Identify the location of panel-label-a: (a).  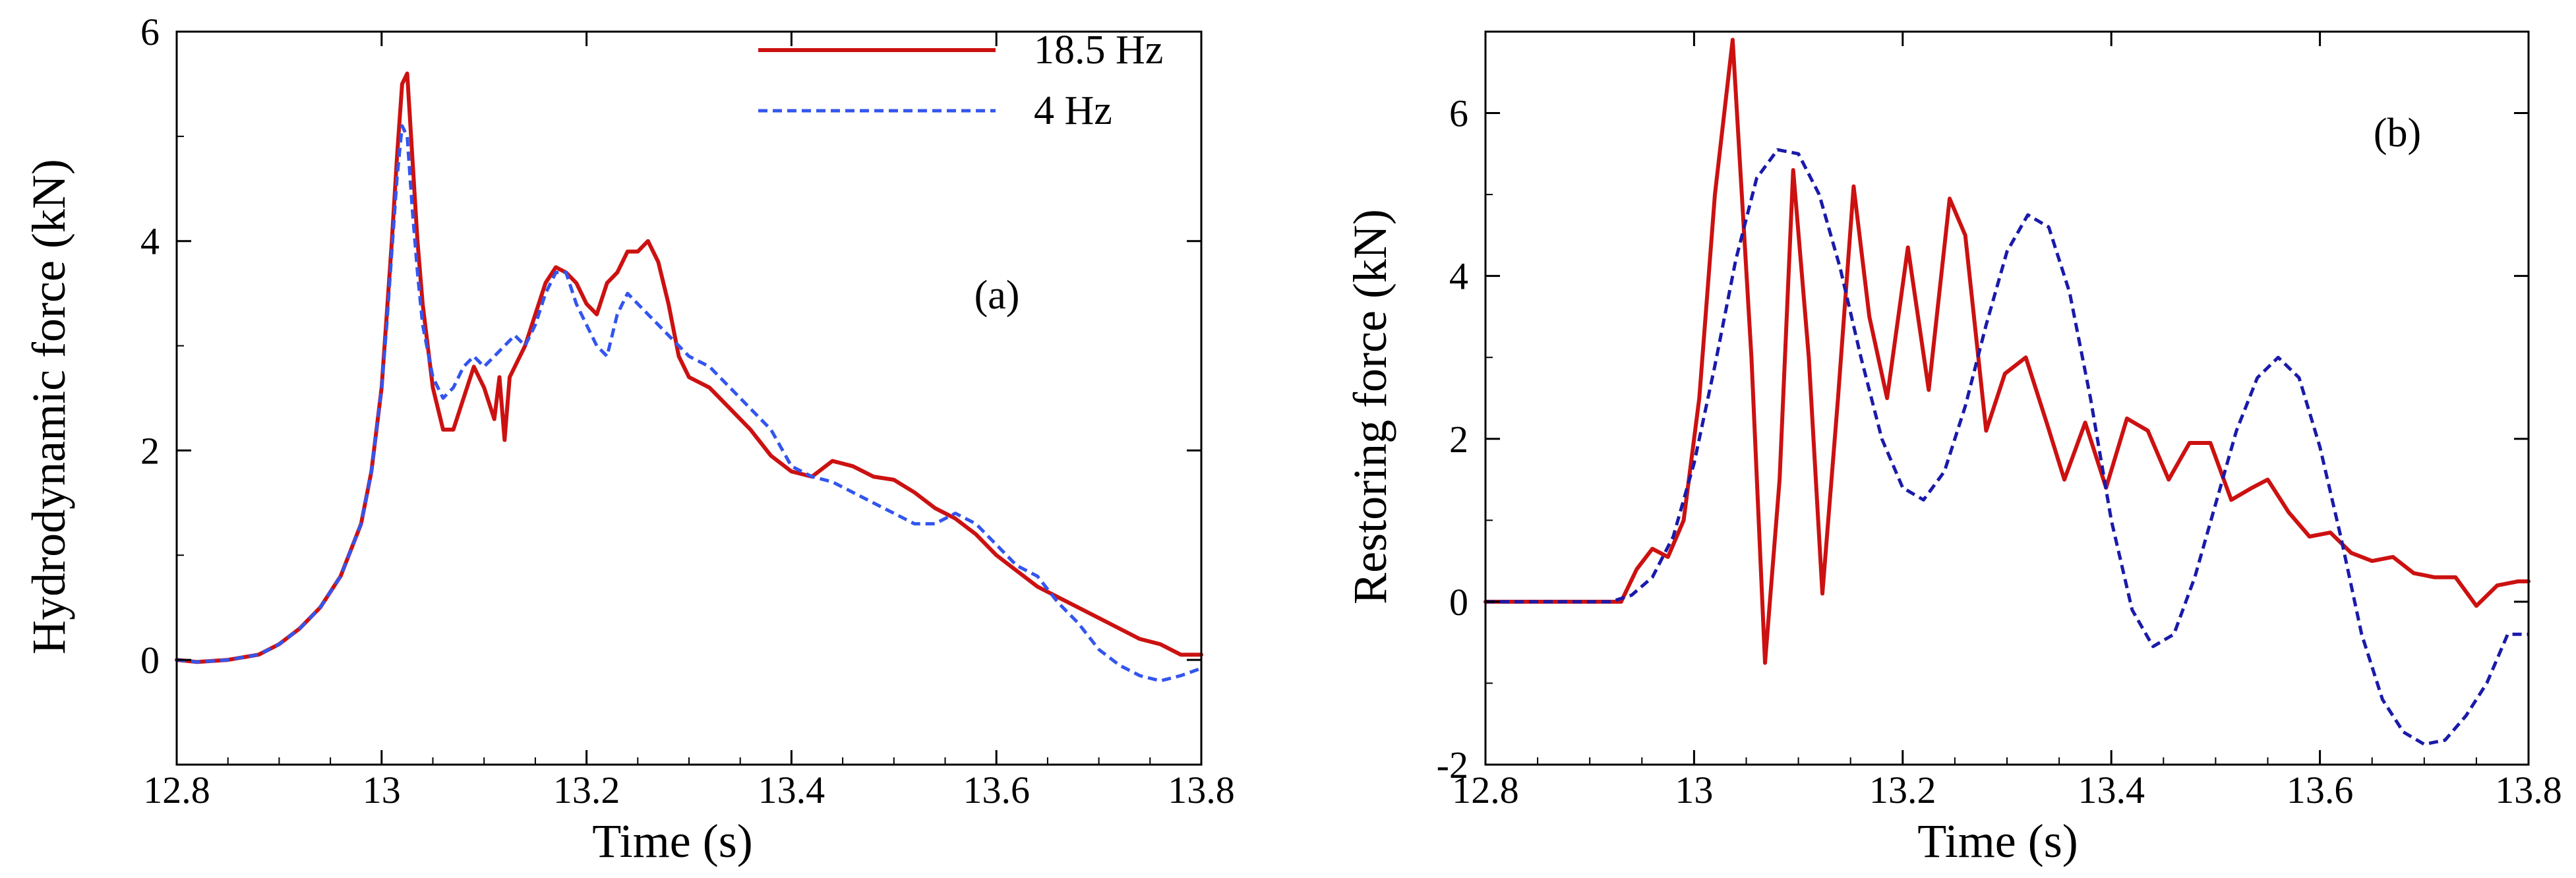
(997, 295).